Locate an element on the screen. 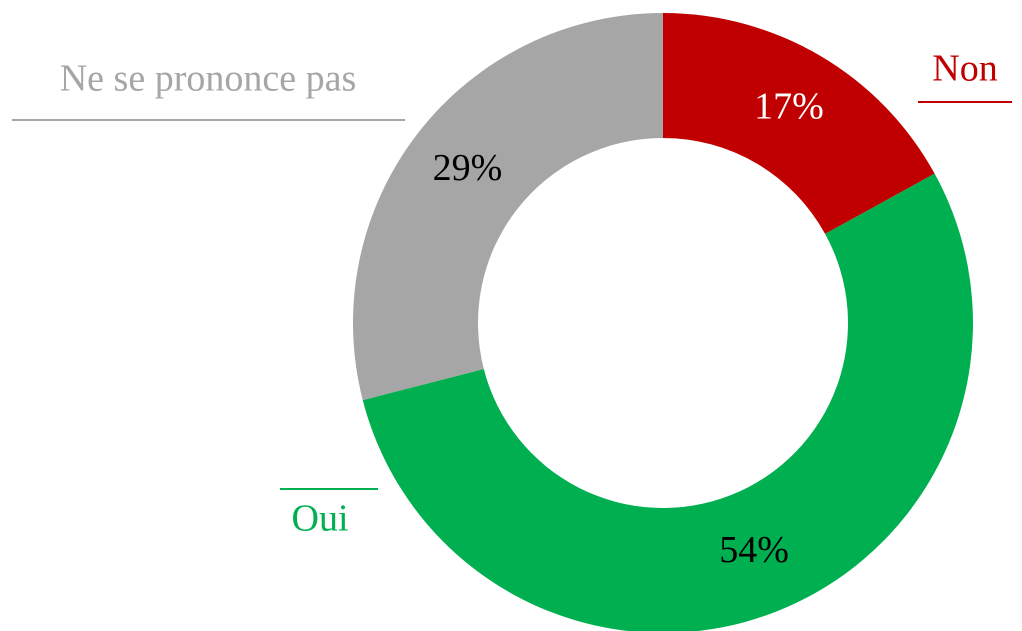 The width and height of the screenshot is (1022, 631). category-label: Ne se prononce pas is located at coordinates (208, 79).